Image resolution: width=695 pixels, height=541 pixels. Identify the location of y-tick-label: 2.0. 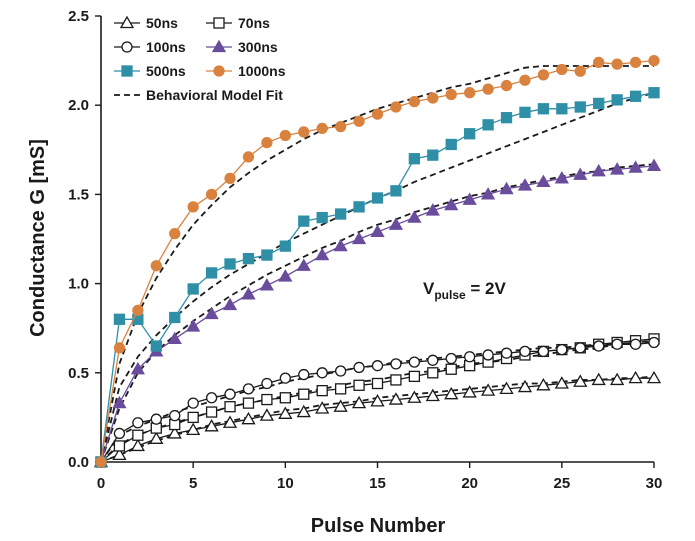
(78, 105).